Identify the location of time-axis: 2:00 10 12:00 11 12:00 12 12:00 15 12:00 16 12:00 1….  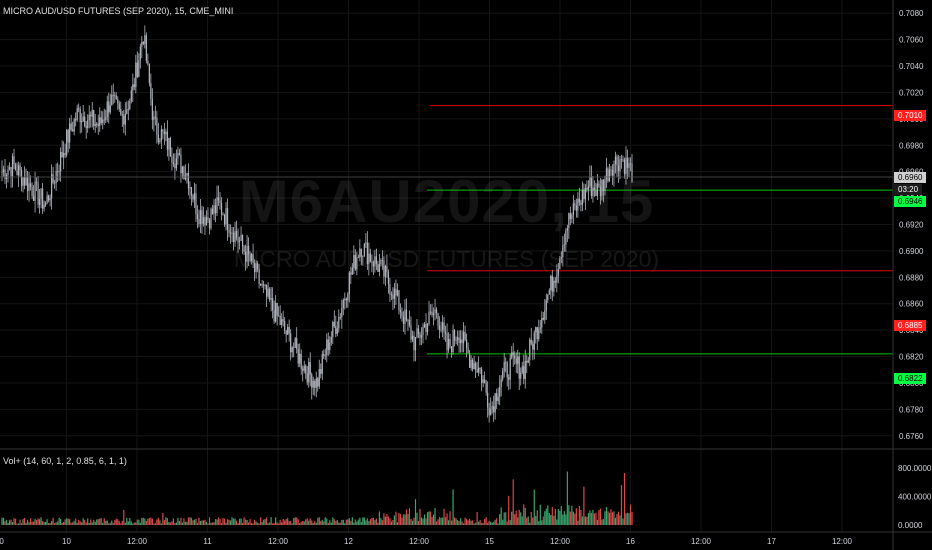
(426, 541).